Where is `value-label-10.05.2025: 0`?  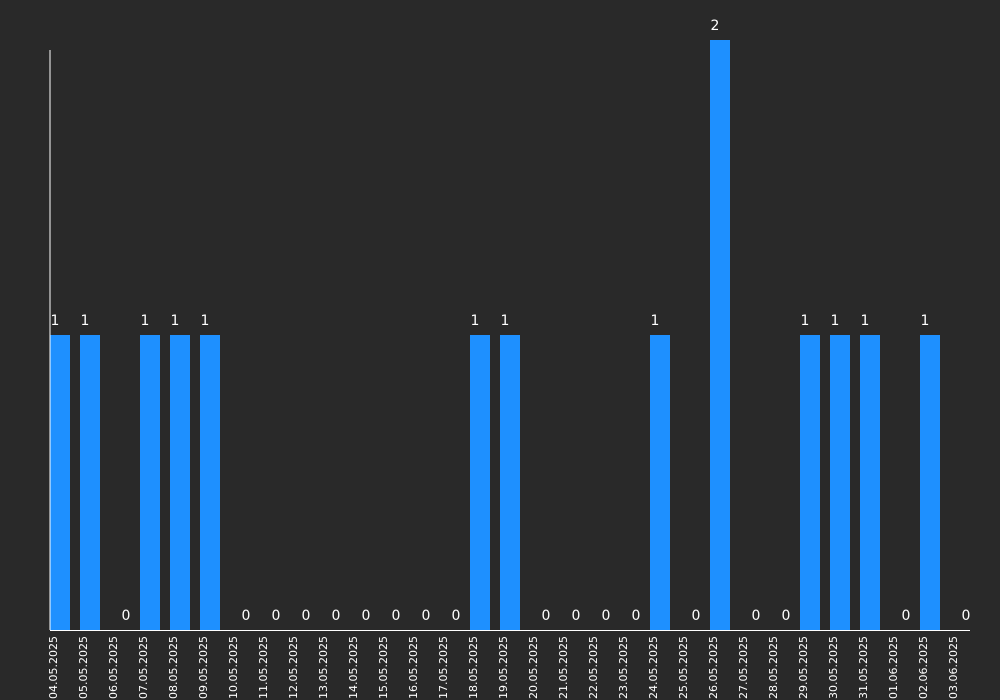 value-label-10.05.2025: 0 is located at coordinates (246, 616).